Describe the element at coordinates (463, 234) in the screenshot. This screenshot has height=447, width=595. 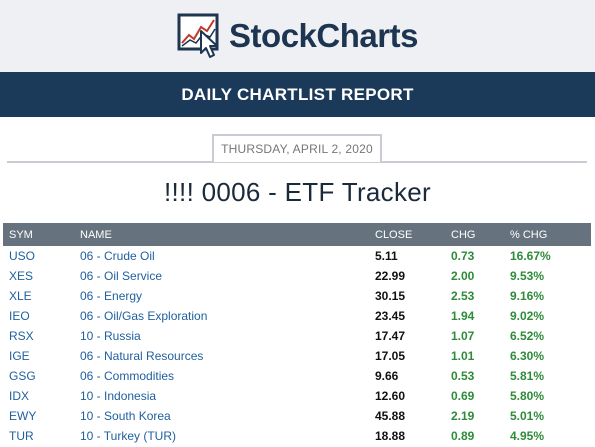
I see `header-chg: CHG` at that location.